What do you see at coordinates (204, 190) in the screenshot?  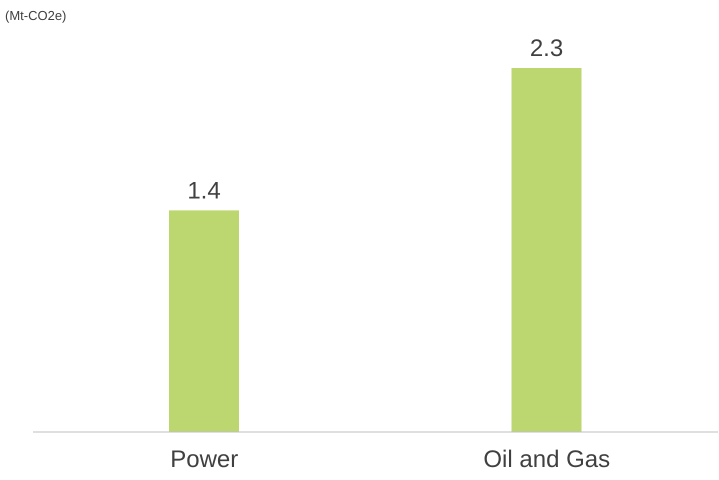 I see `data-label: 1.4` at bounding box center [204, 190].